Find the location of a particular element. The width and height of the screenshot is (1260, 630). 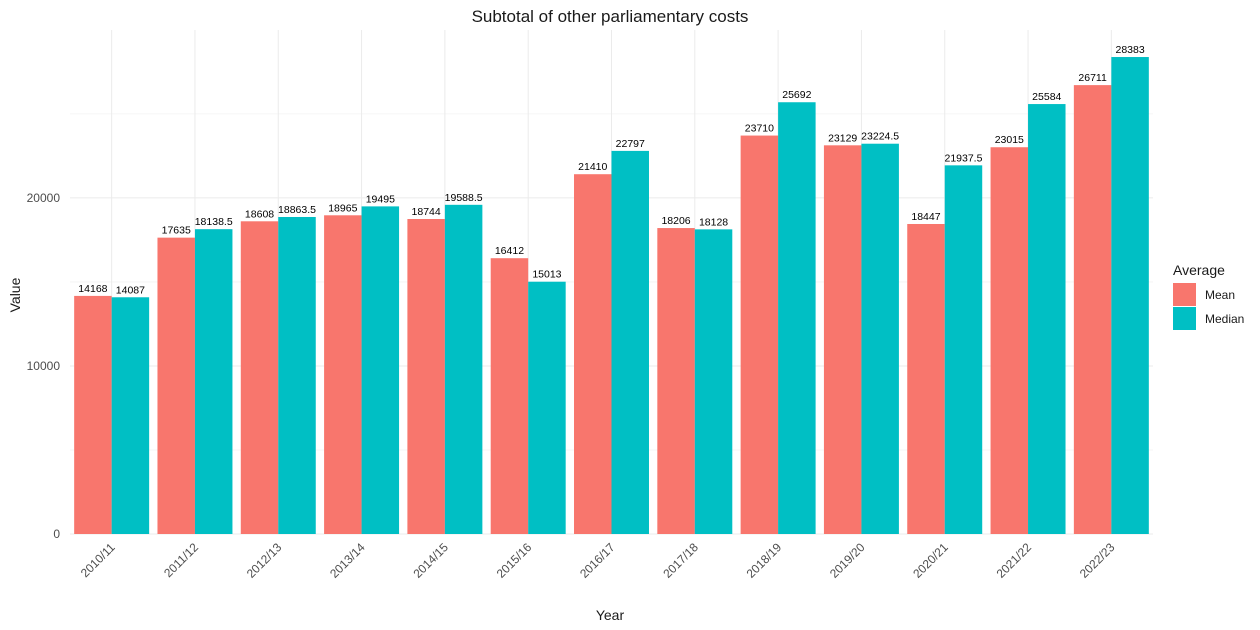

y-tick-label: 20000 is located at coordinates (44, 198).